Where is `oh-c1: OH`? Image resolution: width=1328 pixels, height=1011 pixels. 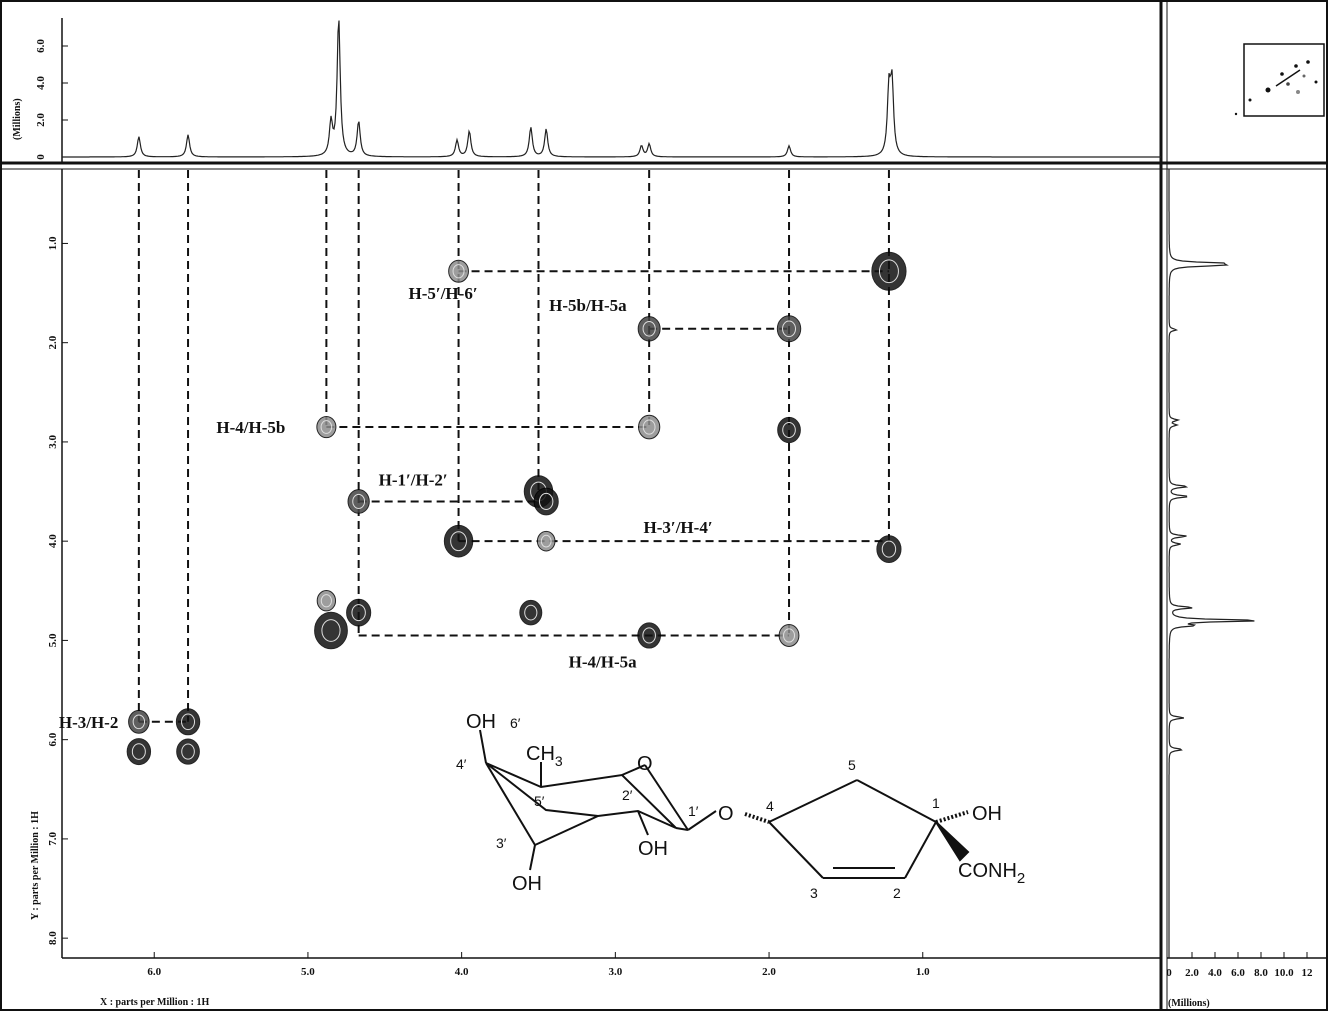
oh-c1: OH is located at coordinates (987, 814).